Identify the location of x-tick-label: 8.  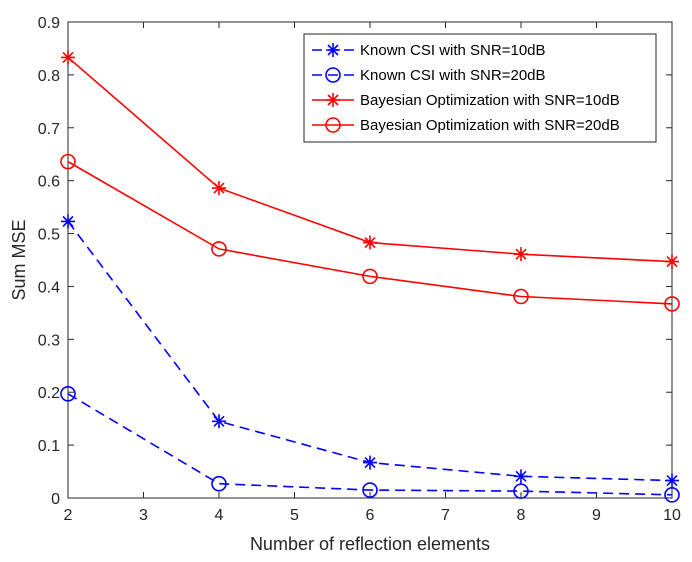
(521, 515).